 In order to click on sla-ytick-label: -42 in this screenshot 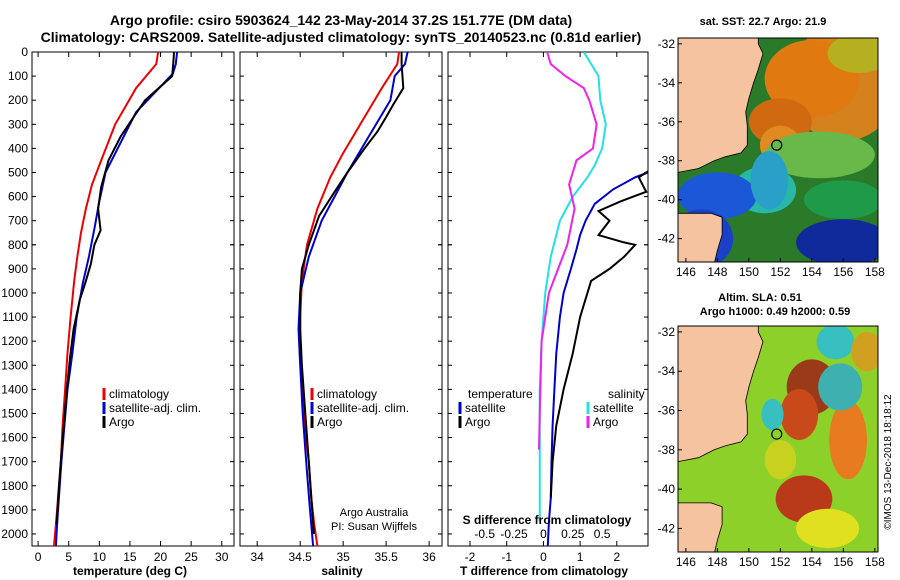, I will do `click(667, 528)`.